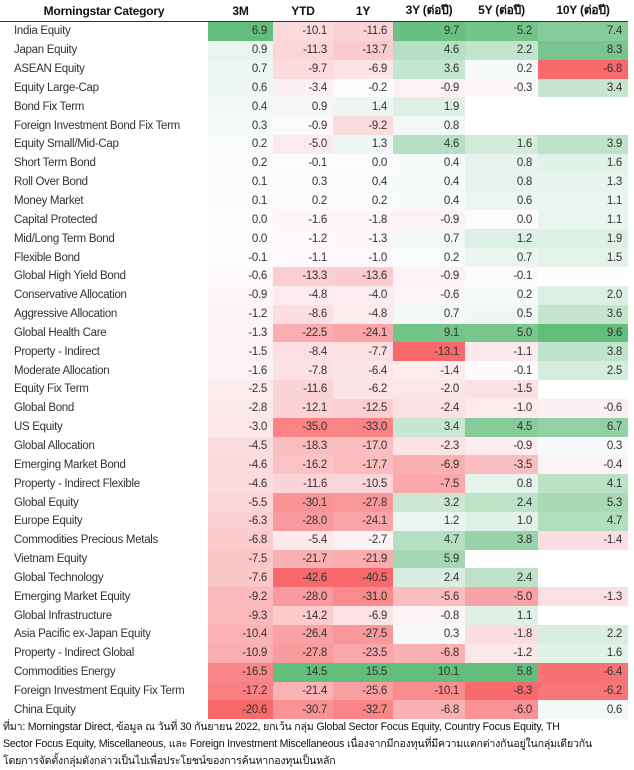  Describe the element at coordinates (303, 352) in the screenshot. I see `return-ytd: -8.4` at that location.